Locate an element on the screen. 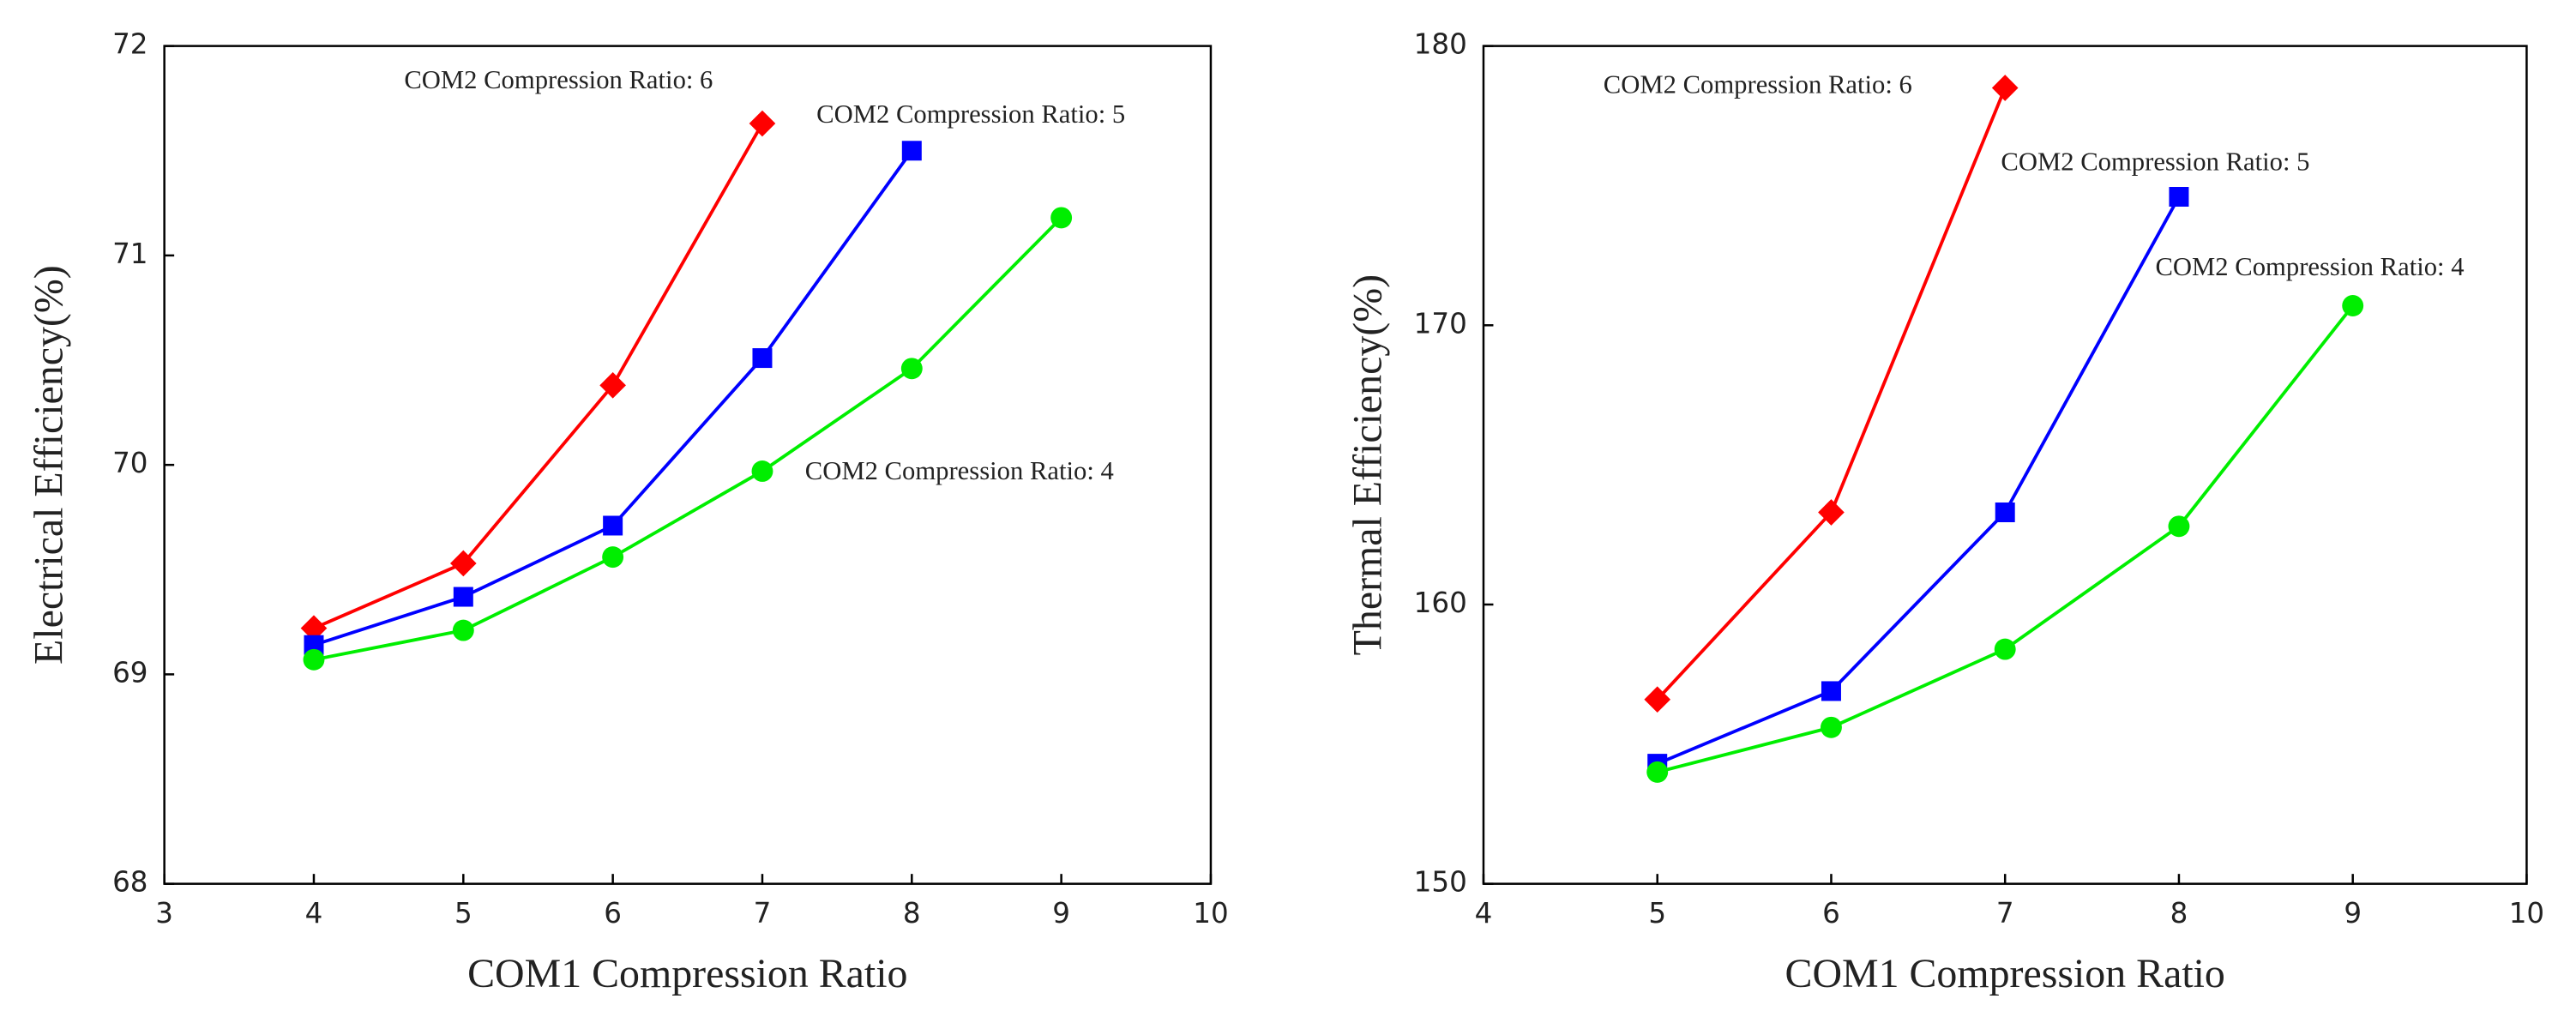 The height and width of the screenshot is (1029, 2576). x-tick-label: 3 is located at coordinates (164, 914).